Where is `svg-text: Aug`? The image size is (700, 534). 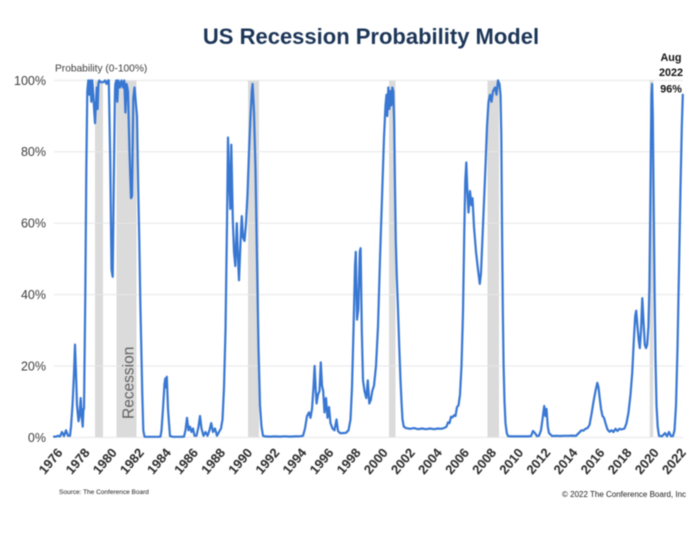 svg-text: Aug is located at coordinates (671, 58).